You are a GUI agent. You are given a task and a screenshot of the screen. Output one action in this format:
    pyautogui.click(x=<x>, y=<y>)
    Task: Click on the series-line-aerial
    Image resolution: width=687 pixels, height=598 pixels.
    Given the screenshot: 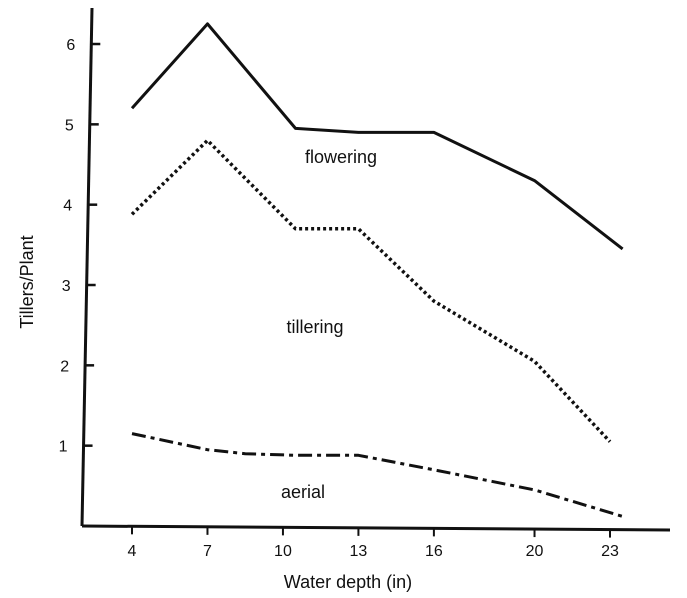 What is the action you would take?
    pyautogui.click(x=377, y=475)
    